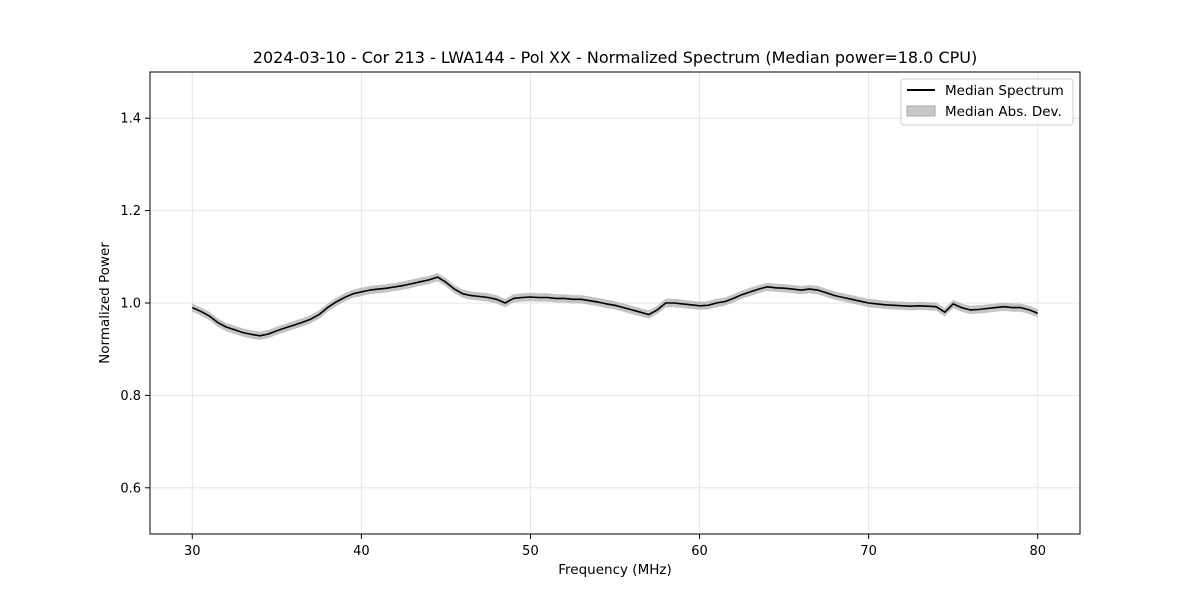  I want to click on y-tick-label: 1.0, so click(130, 304).